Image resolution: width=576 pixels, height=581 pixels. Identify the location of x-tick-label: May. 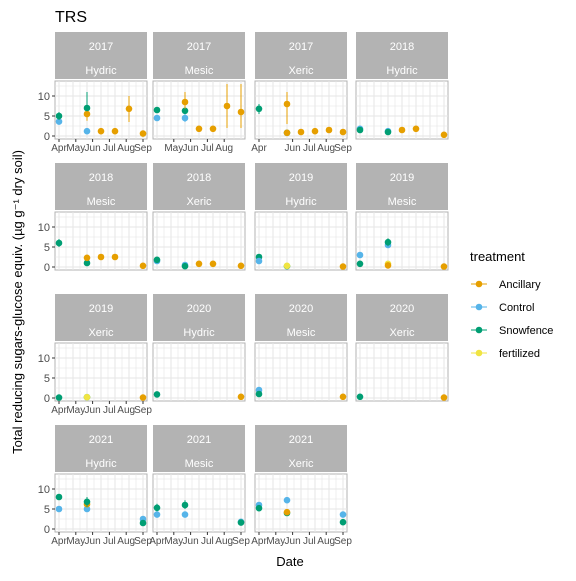
(75, 148).